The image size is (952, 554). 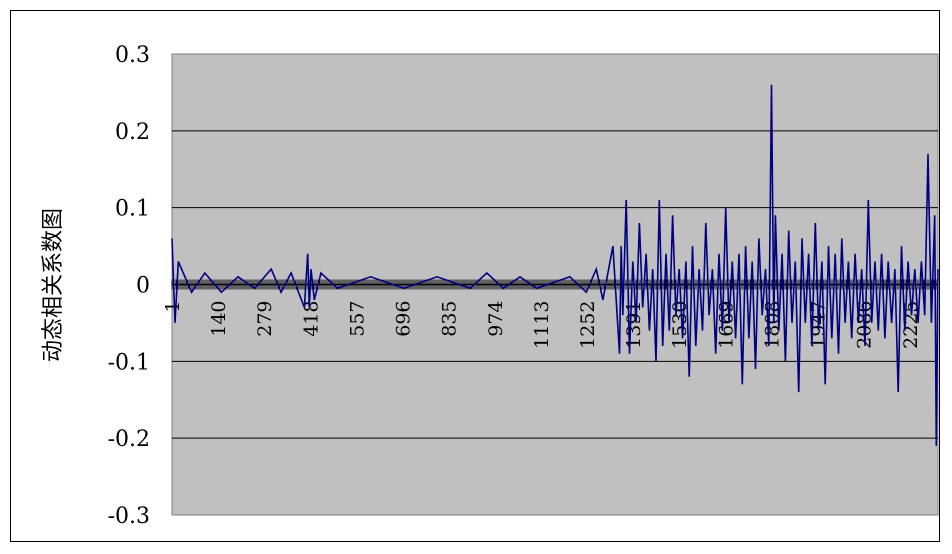 I want to click on y-axis-label: 动态相关系数图, so click(x=53, y=285).